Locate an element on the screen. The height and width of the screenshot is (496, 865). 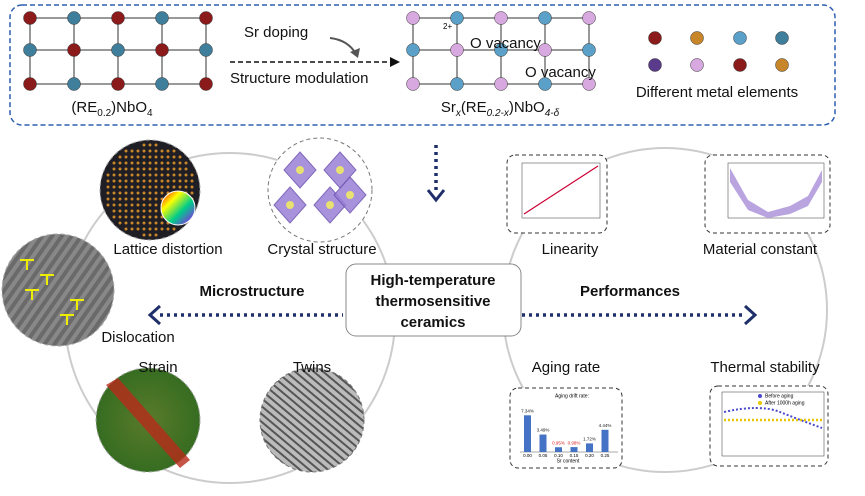
x-tick-label: 0.25 is located at coordinates (605, 455).